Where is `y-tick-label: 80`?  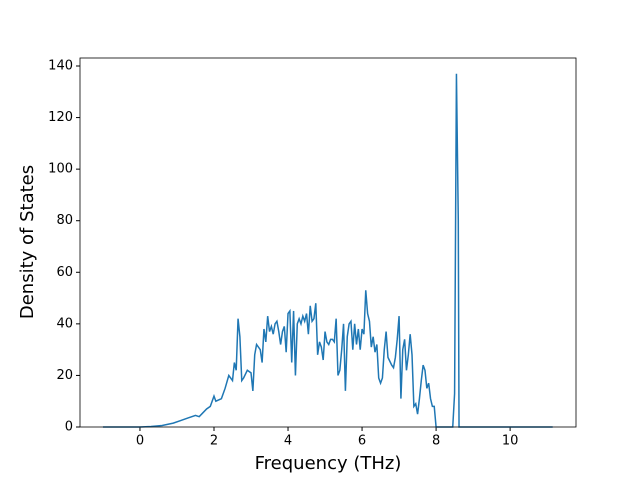 y-tick-label: 80 is located at coordinates (64, 220).